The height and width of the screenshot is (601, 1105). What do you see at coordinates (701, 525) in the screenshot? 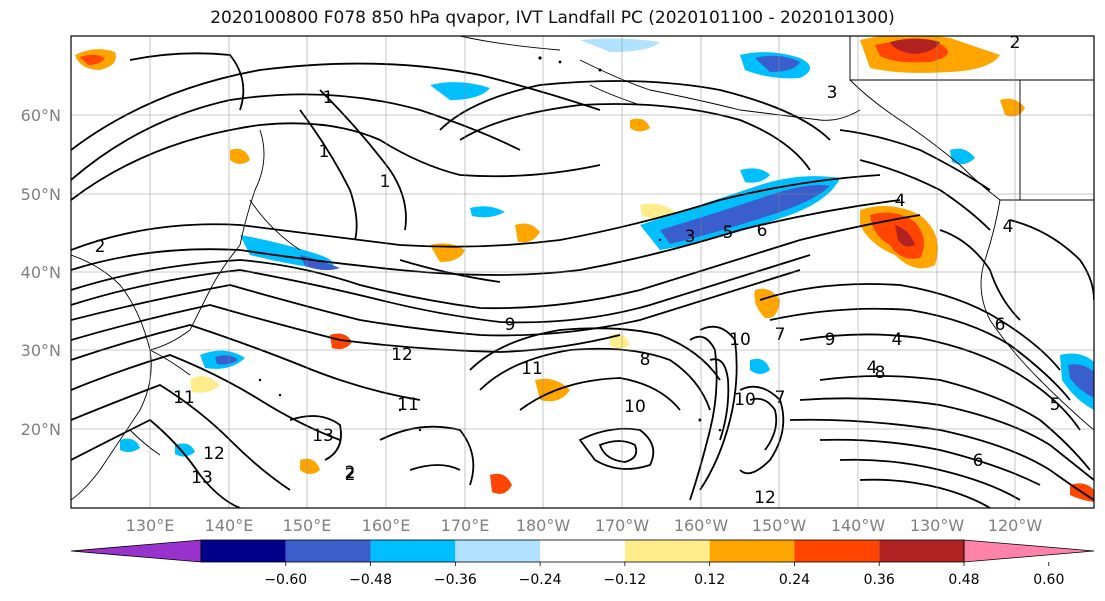
I see `lon-label: 160°W` at bounding box center [701, 525].